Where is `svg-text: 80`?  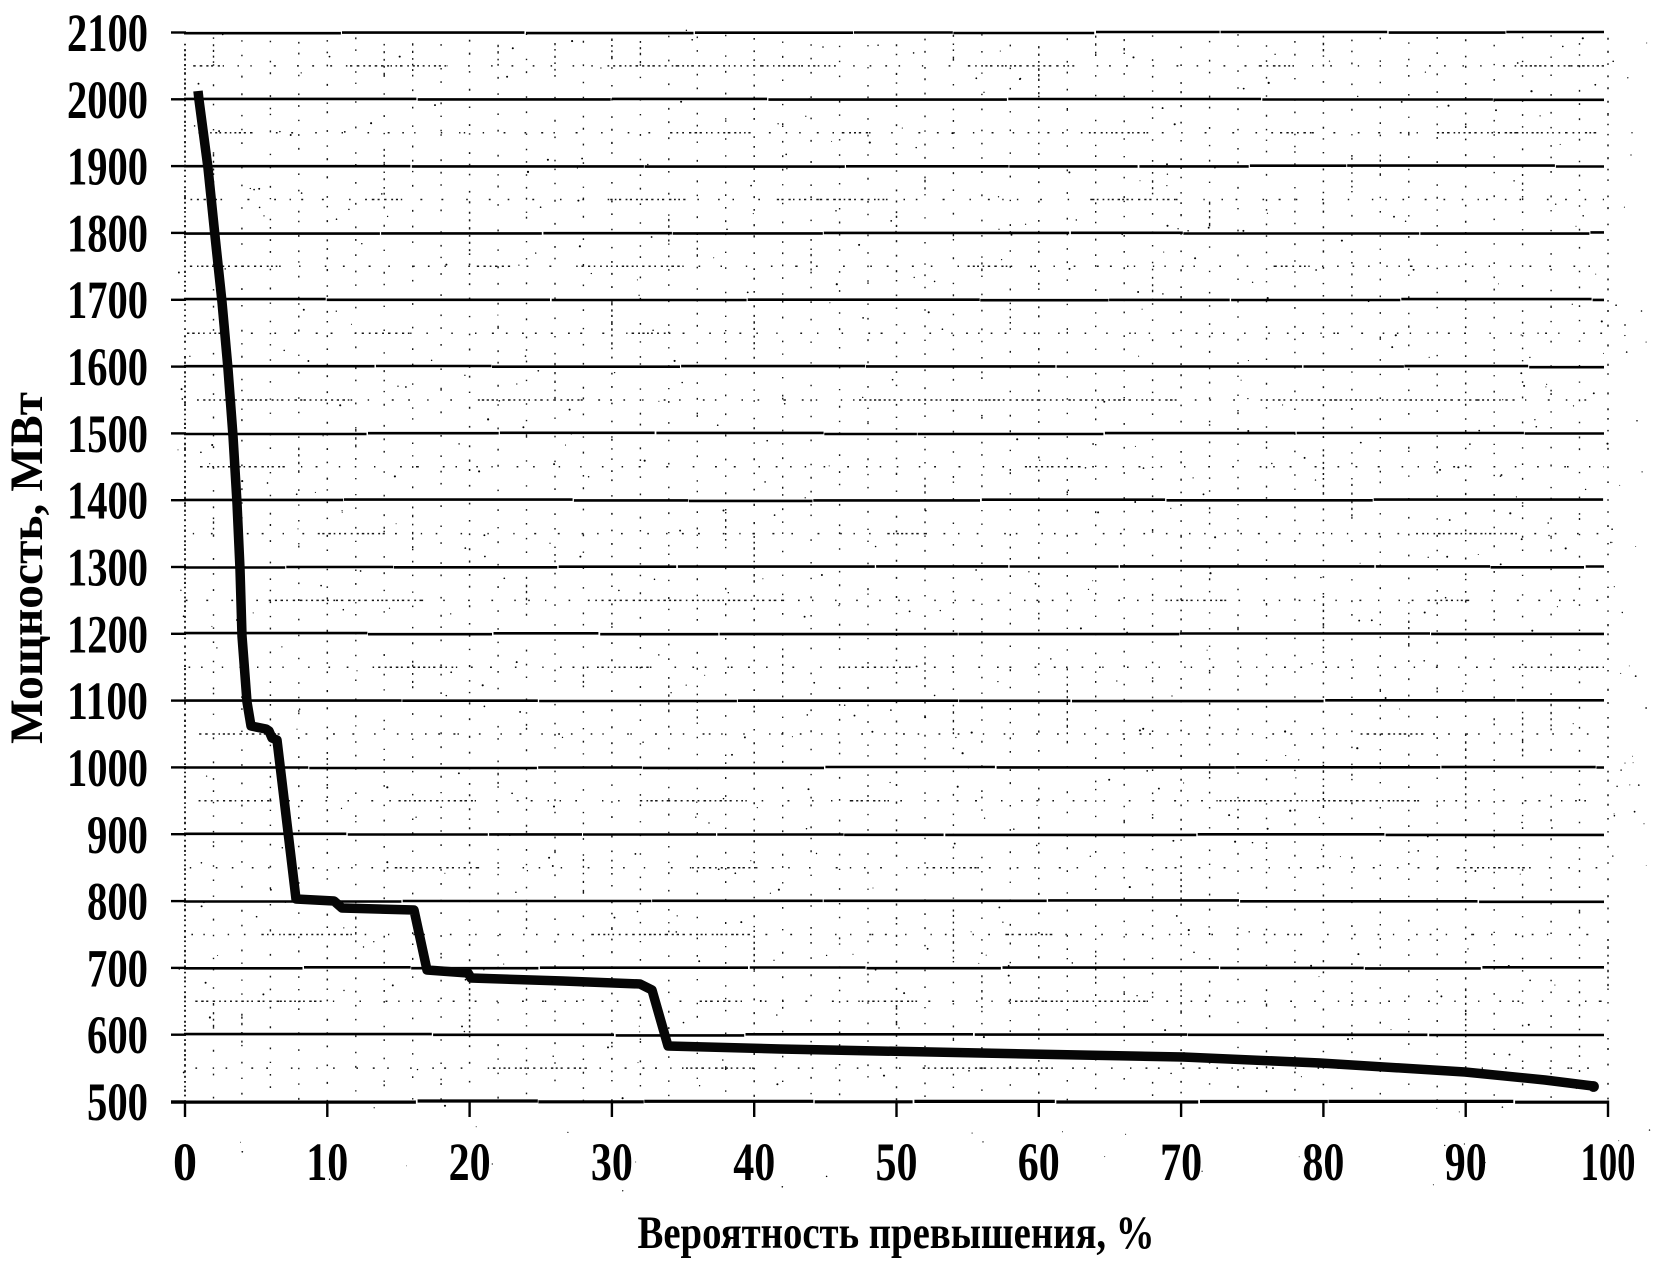
svg-text: 80 is located at coordinates (1323, 1162).